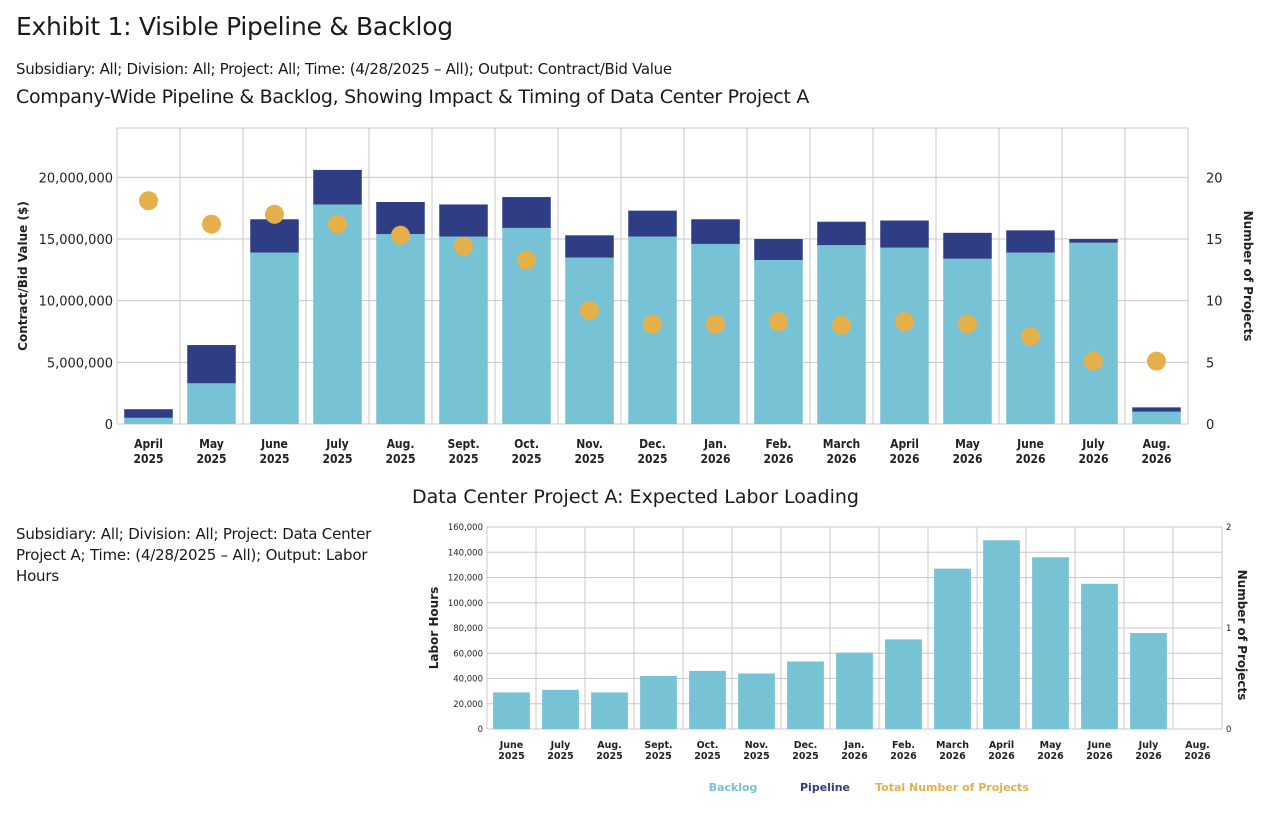  What do you see at coordinates (708, 745) in the screenshot?
I see `x-tick-label-month: Oct.` at bounding box center [708, 745].